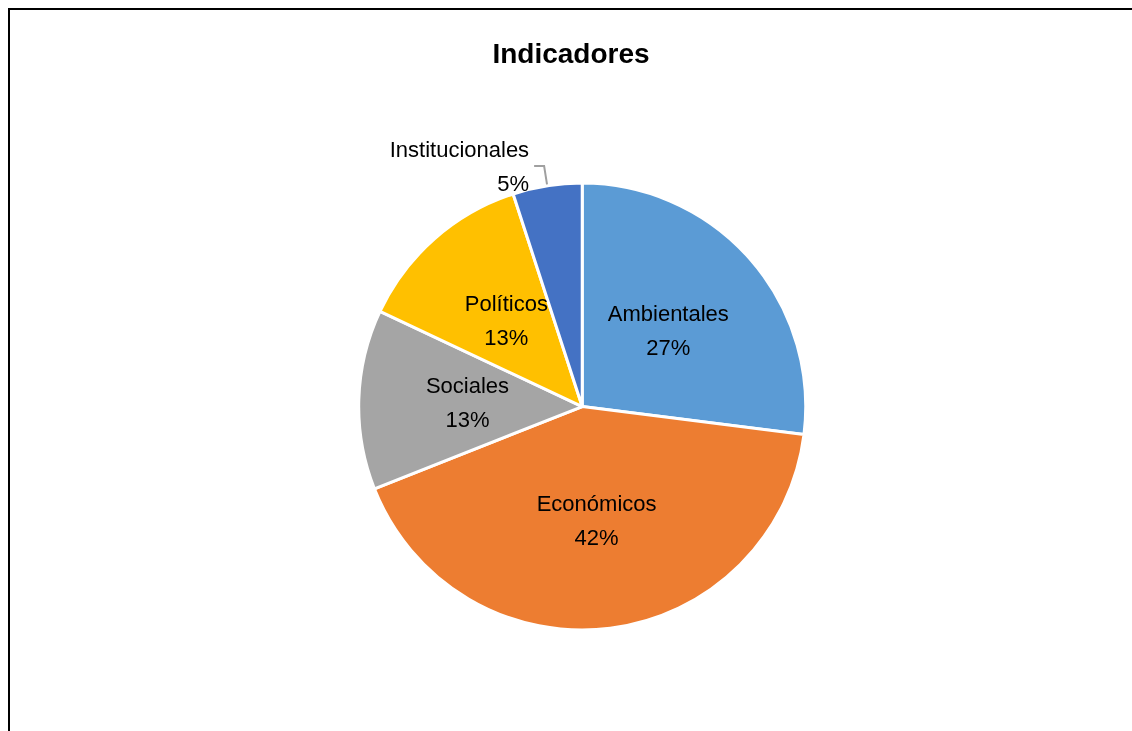 The width and height of the screenshot is (1132, 731). Describe the element at coordinates (513, 183) in the screenshot. I see `data-label: 5%` at that location.